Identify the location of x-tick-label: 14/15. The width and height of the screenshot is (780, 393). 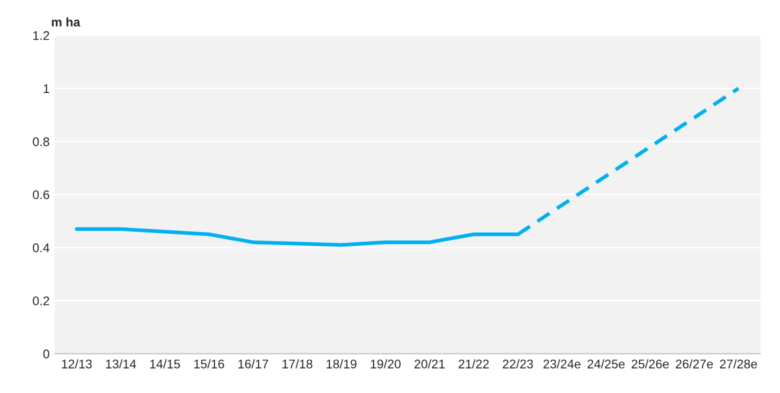
(165, 363).